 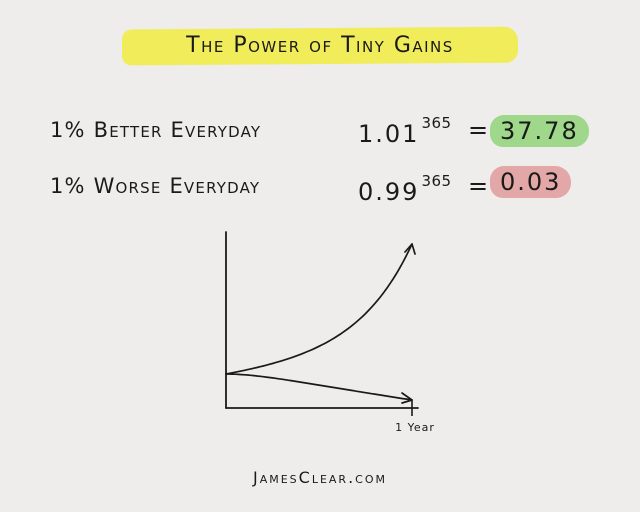 I want to click on series-worse-arrow, so click(x=407, y=398).